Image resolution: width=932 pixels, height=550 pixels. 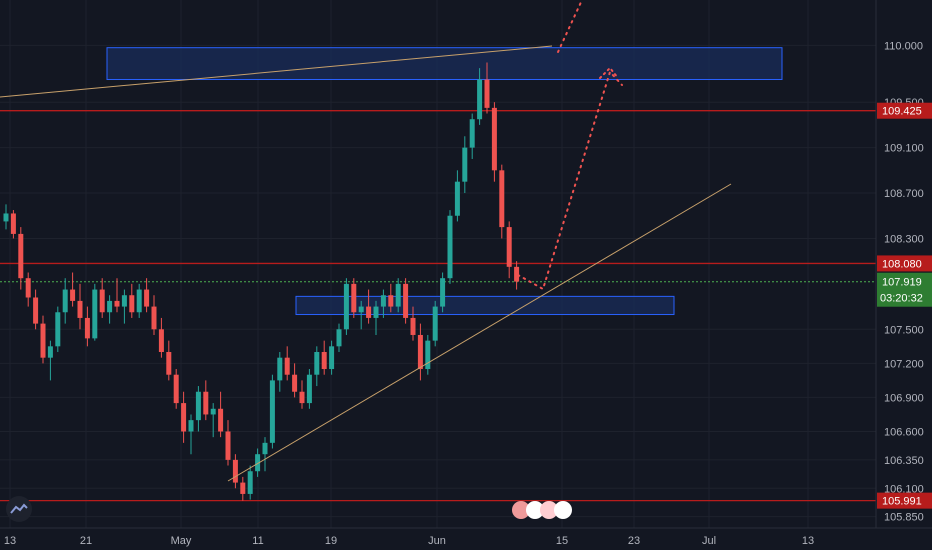 I want to click on x-tick-label: 15, so click(x=562, y=541).